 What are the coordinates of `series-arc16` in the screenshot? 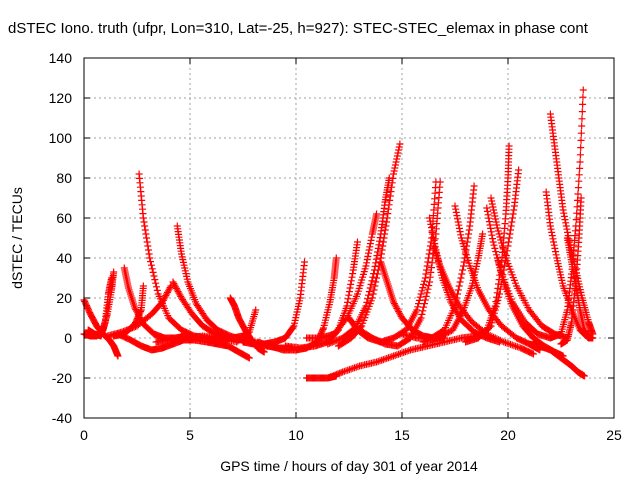 It's located at (321, 377).